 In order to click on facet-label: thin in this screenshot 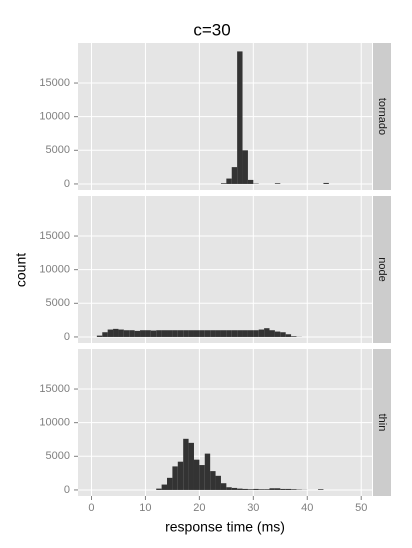, I will do `click(382, 423)`.